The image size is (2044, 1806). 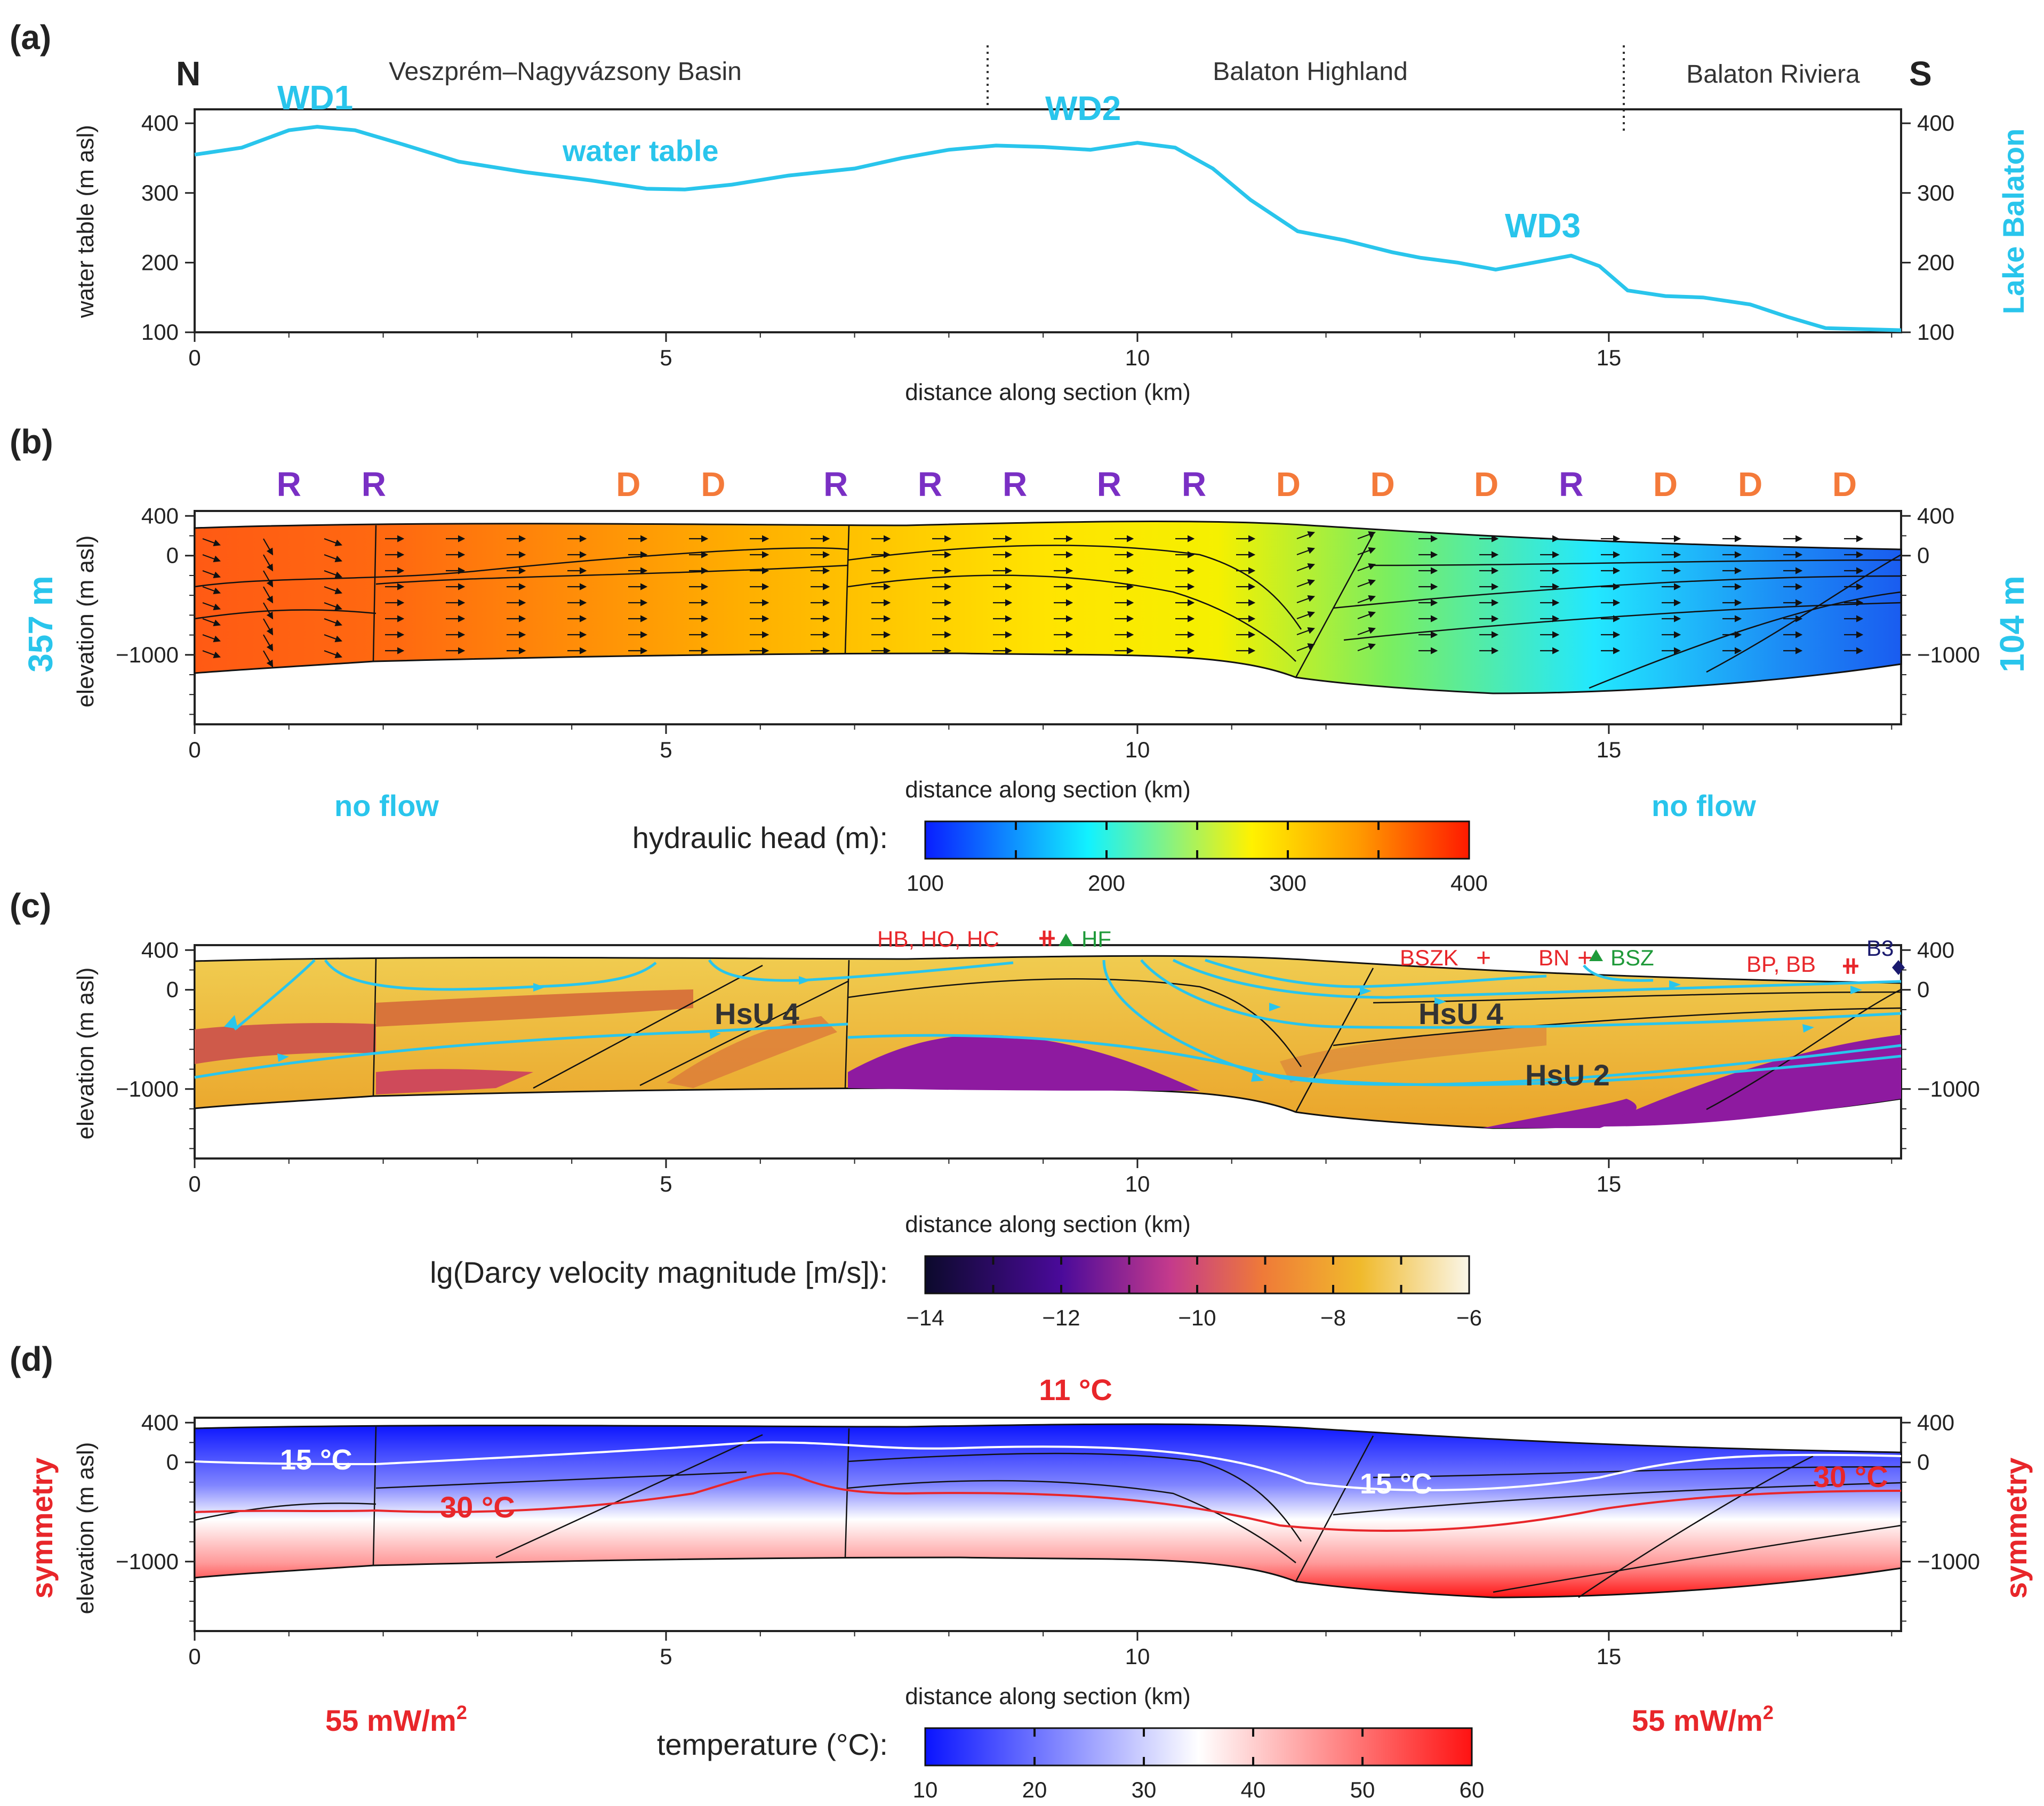 I want to click on bn-marker: +, so click(x=1584, y=958).